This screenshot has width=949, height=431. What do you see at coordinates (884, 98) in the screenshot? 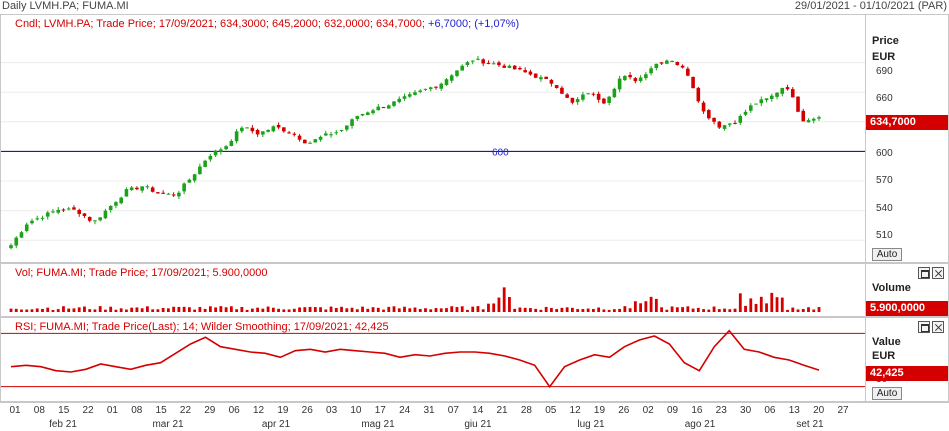
I see `price-tick: 660` at bounding box center [884, 98].